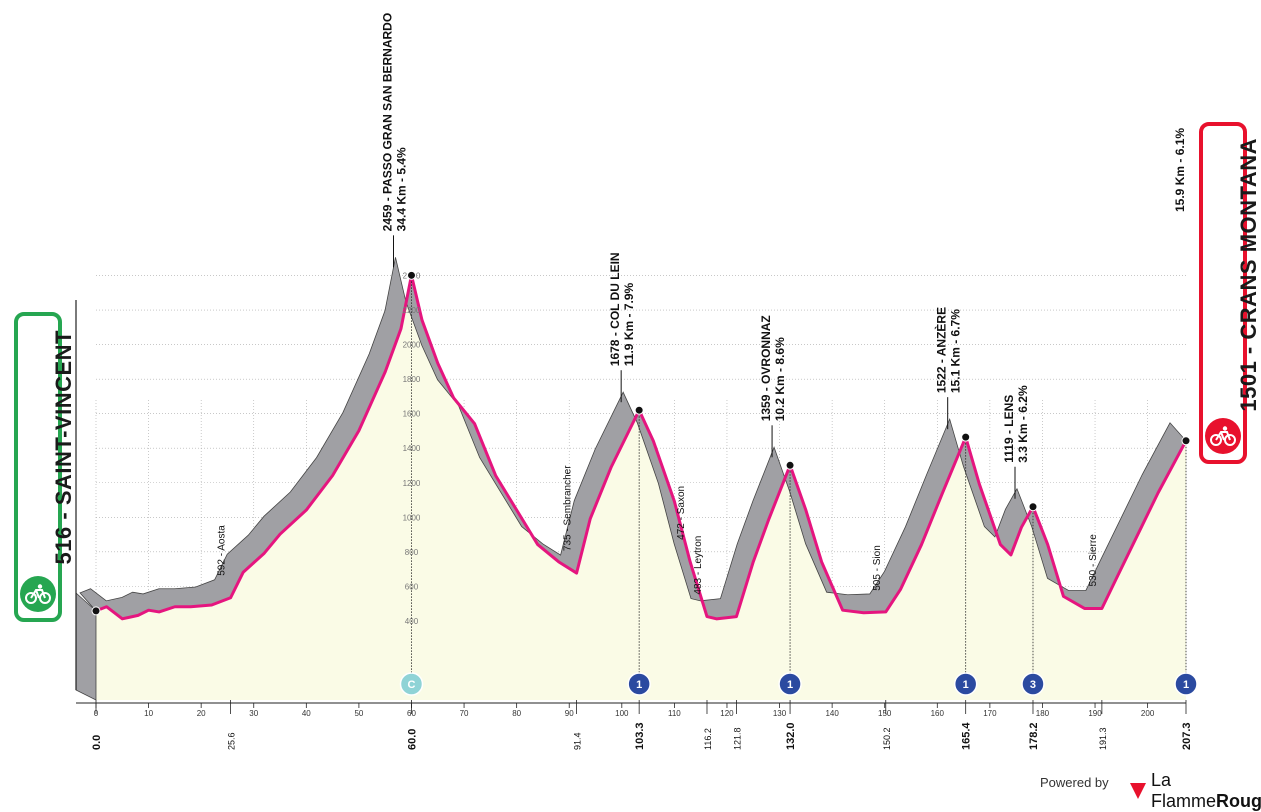 The image size is (1261, 812). What do you see at coordinates (990, 713) in the screenshot?
I see `x-tick-label: 170` at bounding box center [990, 713].